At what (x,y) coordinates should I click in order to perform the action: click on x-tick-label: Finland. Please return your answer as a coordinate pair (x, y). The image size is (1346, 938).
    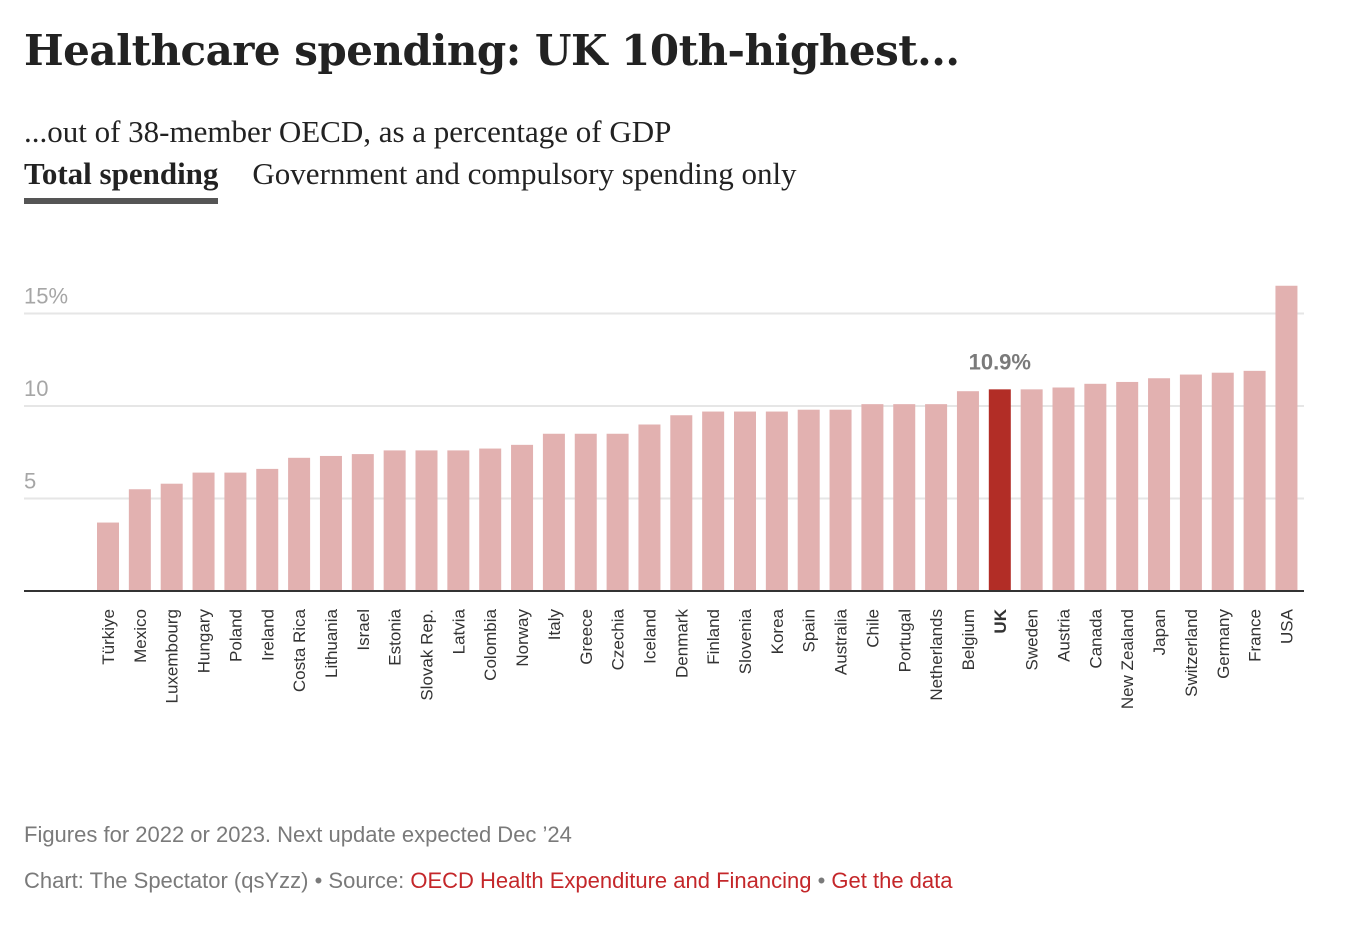
    Looking at the image, I should click on (713, 637).